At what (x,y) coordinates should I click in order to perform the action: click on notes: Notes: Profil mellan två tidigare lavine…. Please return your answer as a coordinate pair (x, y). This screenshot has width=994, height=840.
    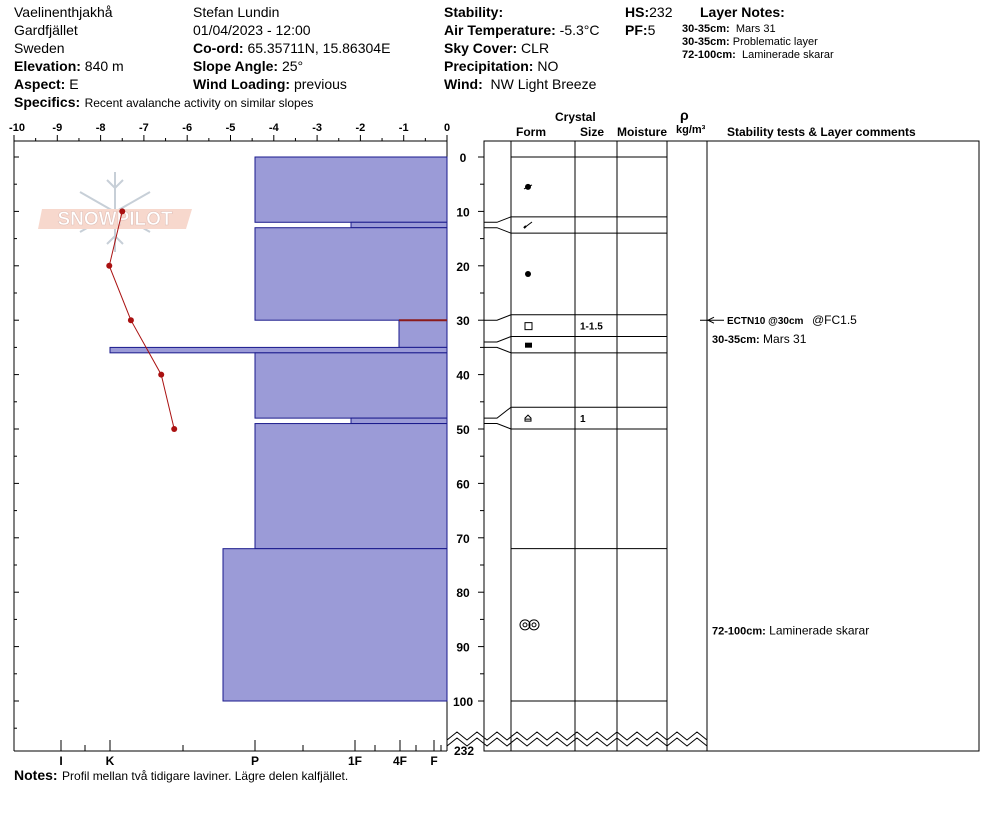
    Looking at the image, I should click on (181, 776).